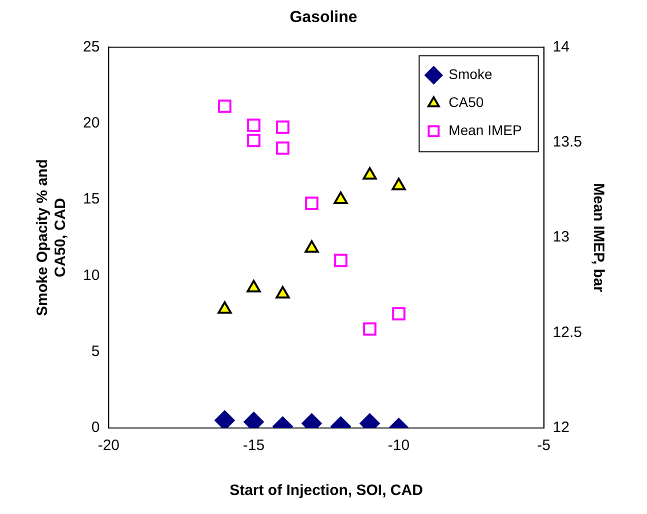 This screenshot has width=647, height=514. What do you see at coordinates (561, 427) in the screenshot?
I see `y2-tick-label: 12` at bounding box center [561, 427].